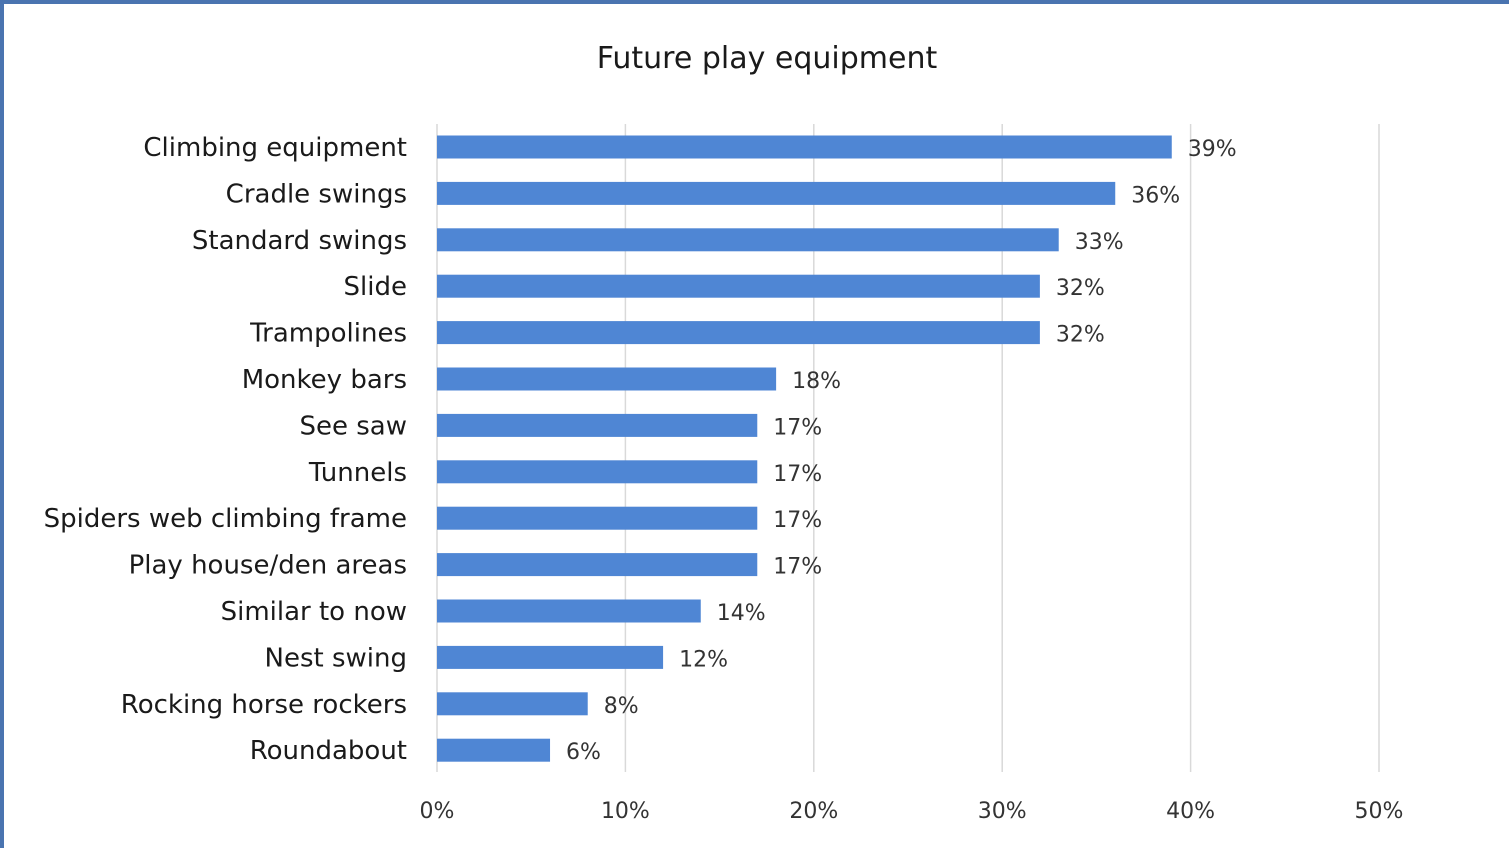 This screenshot has height=852, width=1509. I want to click on chart-title: Future play equipment, so click(767, 58).